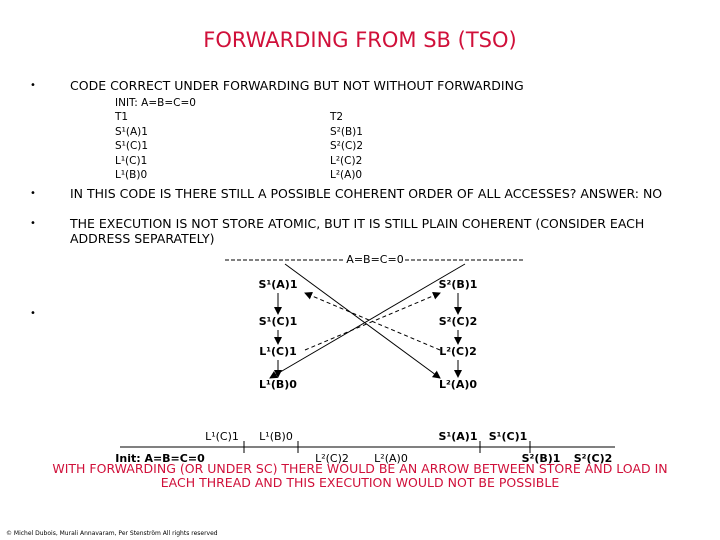 The image size is (720, 540). I want to click on code-line: S²(B)1, so click(346, 131).